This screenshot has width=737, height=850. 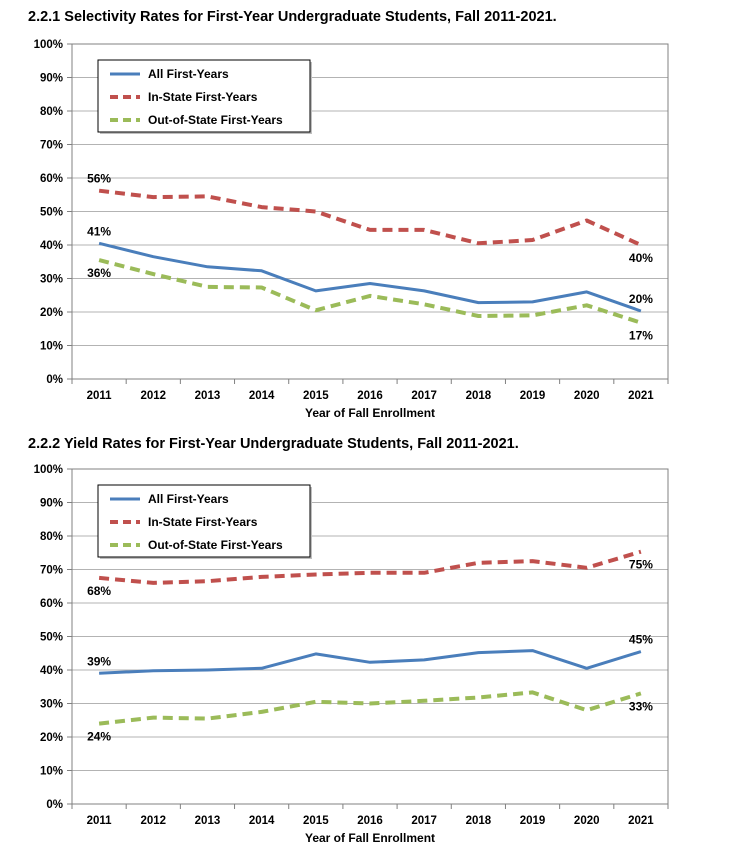 What do you see at coordinates (51, 179) in the screenshot?
I see `y-tick-label: 60%` at bounding box center [51, 179].